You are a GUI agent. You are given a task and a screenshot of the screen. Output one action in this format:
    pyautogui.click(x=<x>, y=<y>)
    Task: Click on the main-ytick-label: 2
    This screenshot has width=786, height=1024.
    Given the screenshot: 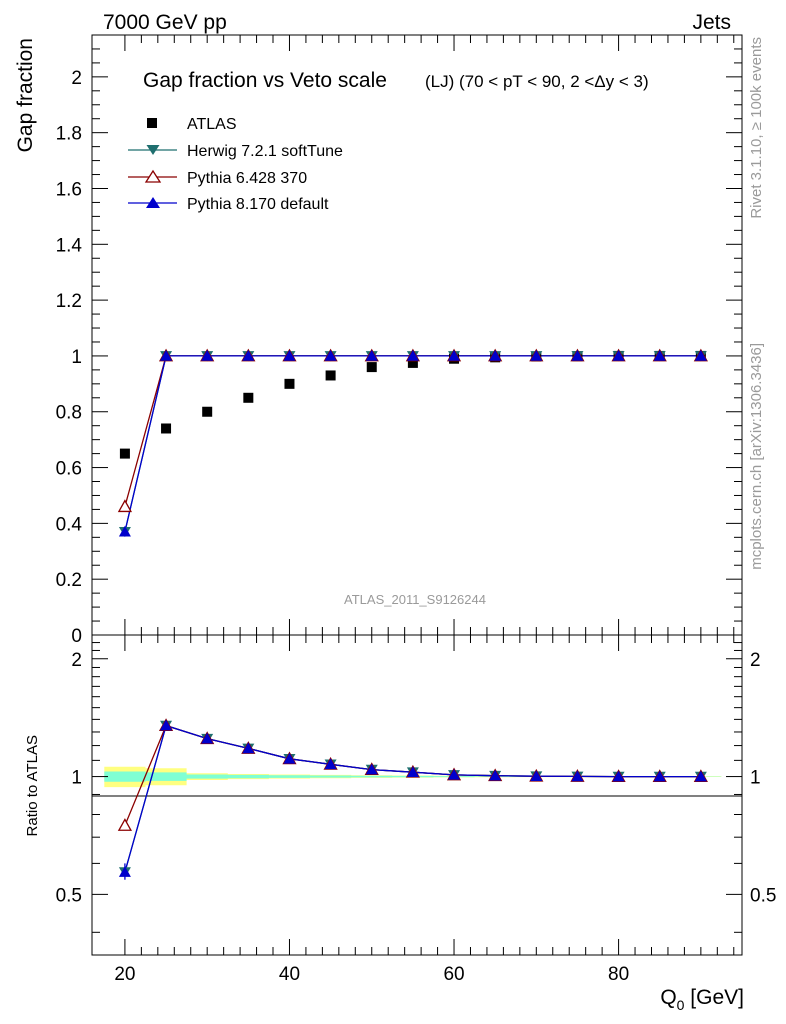 What is the action you would take?
    pyautogui.click(x=76, y=78)
    